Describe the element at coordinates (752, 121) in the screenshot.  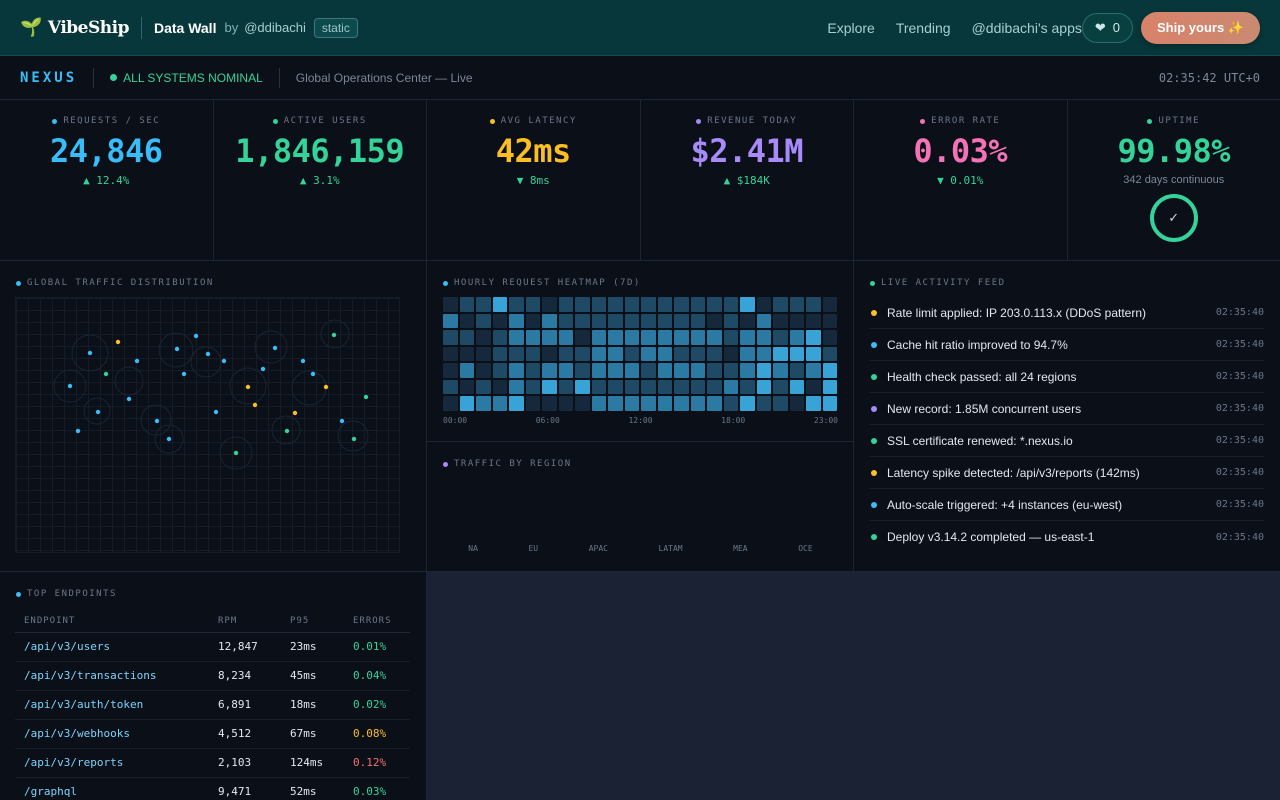
I see `kpi-label: REVENUE TODAY` at that location.